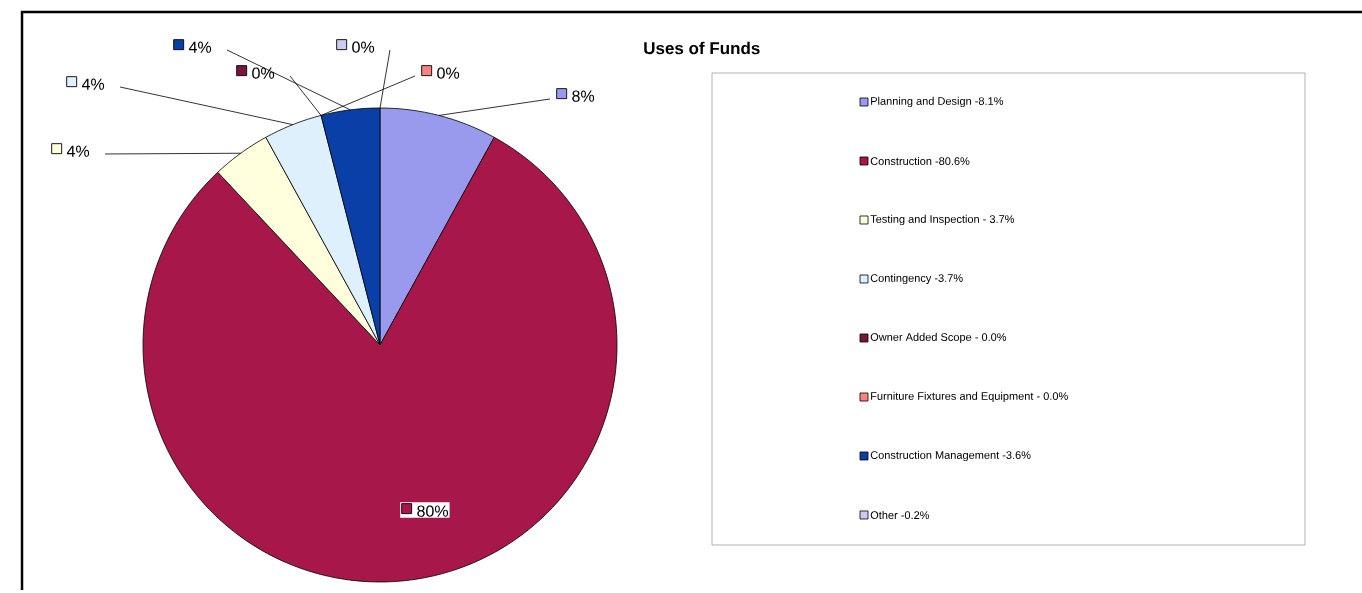 This screenshot has height=593, width=1362. What do you see at coordinates (969, 397) in the screenshot?
I see `legend-label: Furniture Fixtures and Equipment - 0.0%` at bounding box center [969, 397].